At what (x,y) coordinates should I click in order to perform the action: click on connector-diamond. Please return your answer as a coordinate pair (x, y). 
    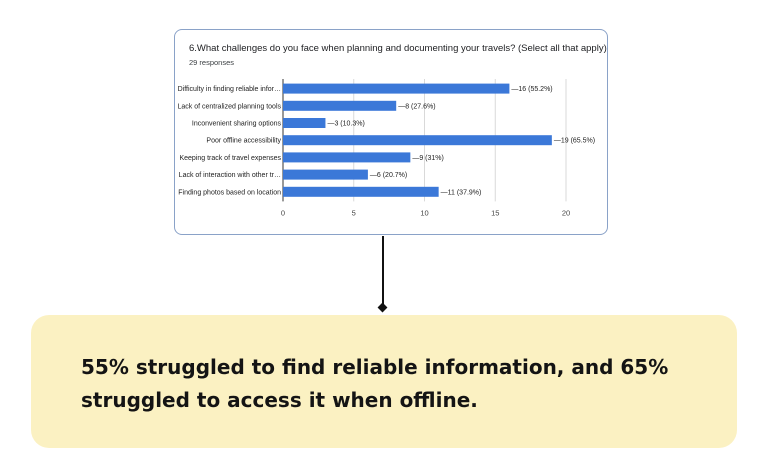
    Looking at the image, I should click on (382, 307).